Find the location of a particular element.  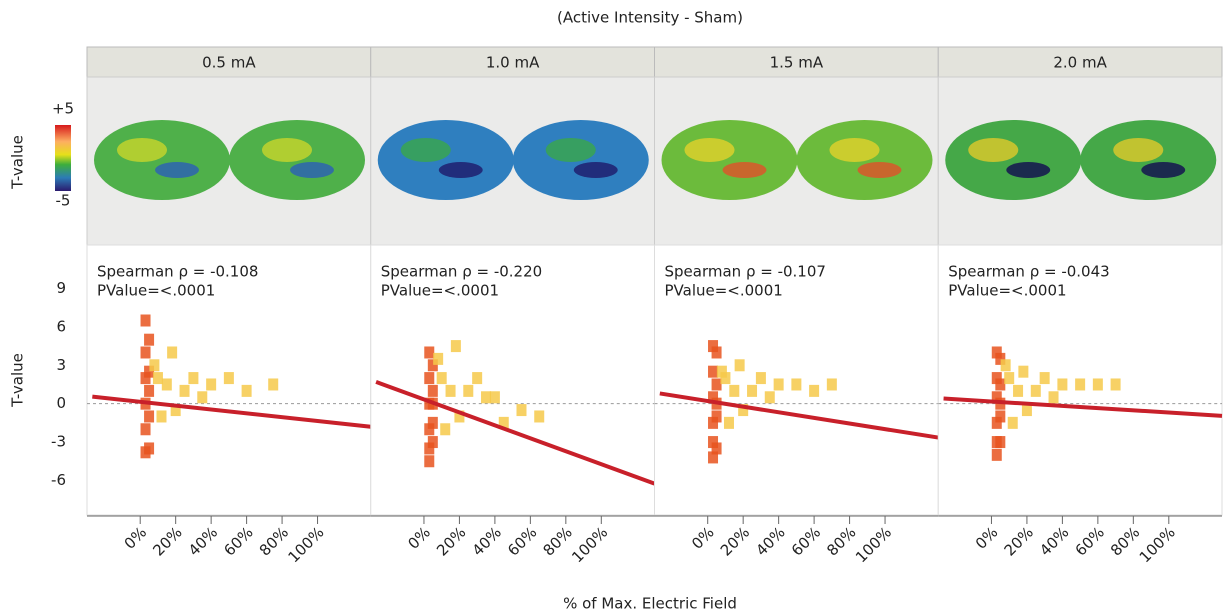

y-tick-label: 6 is located at coordinates (61, 326).